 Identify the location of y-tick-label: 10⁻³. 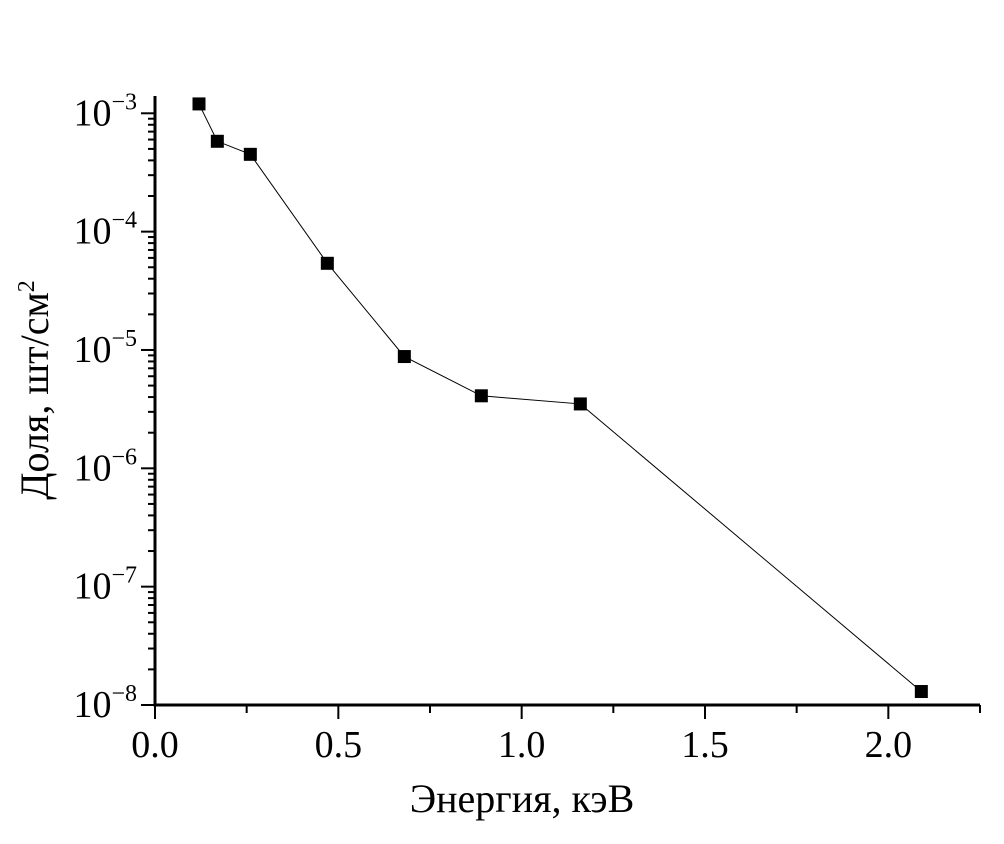
(105, 111).